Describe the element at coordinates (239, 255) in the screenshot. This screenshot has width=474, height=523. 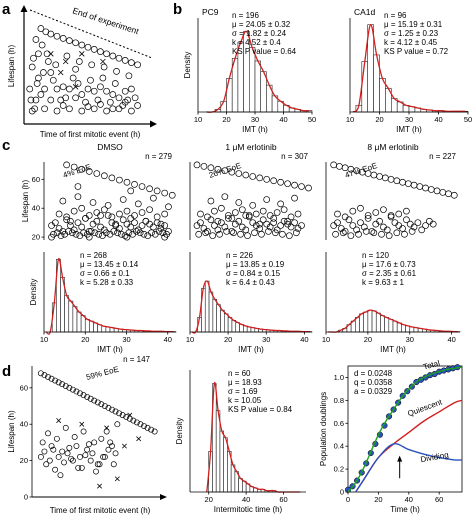
I see `stat-n: n = 226` at that location.